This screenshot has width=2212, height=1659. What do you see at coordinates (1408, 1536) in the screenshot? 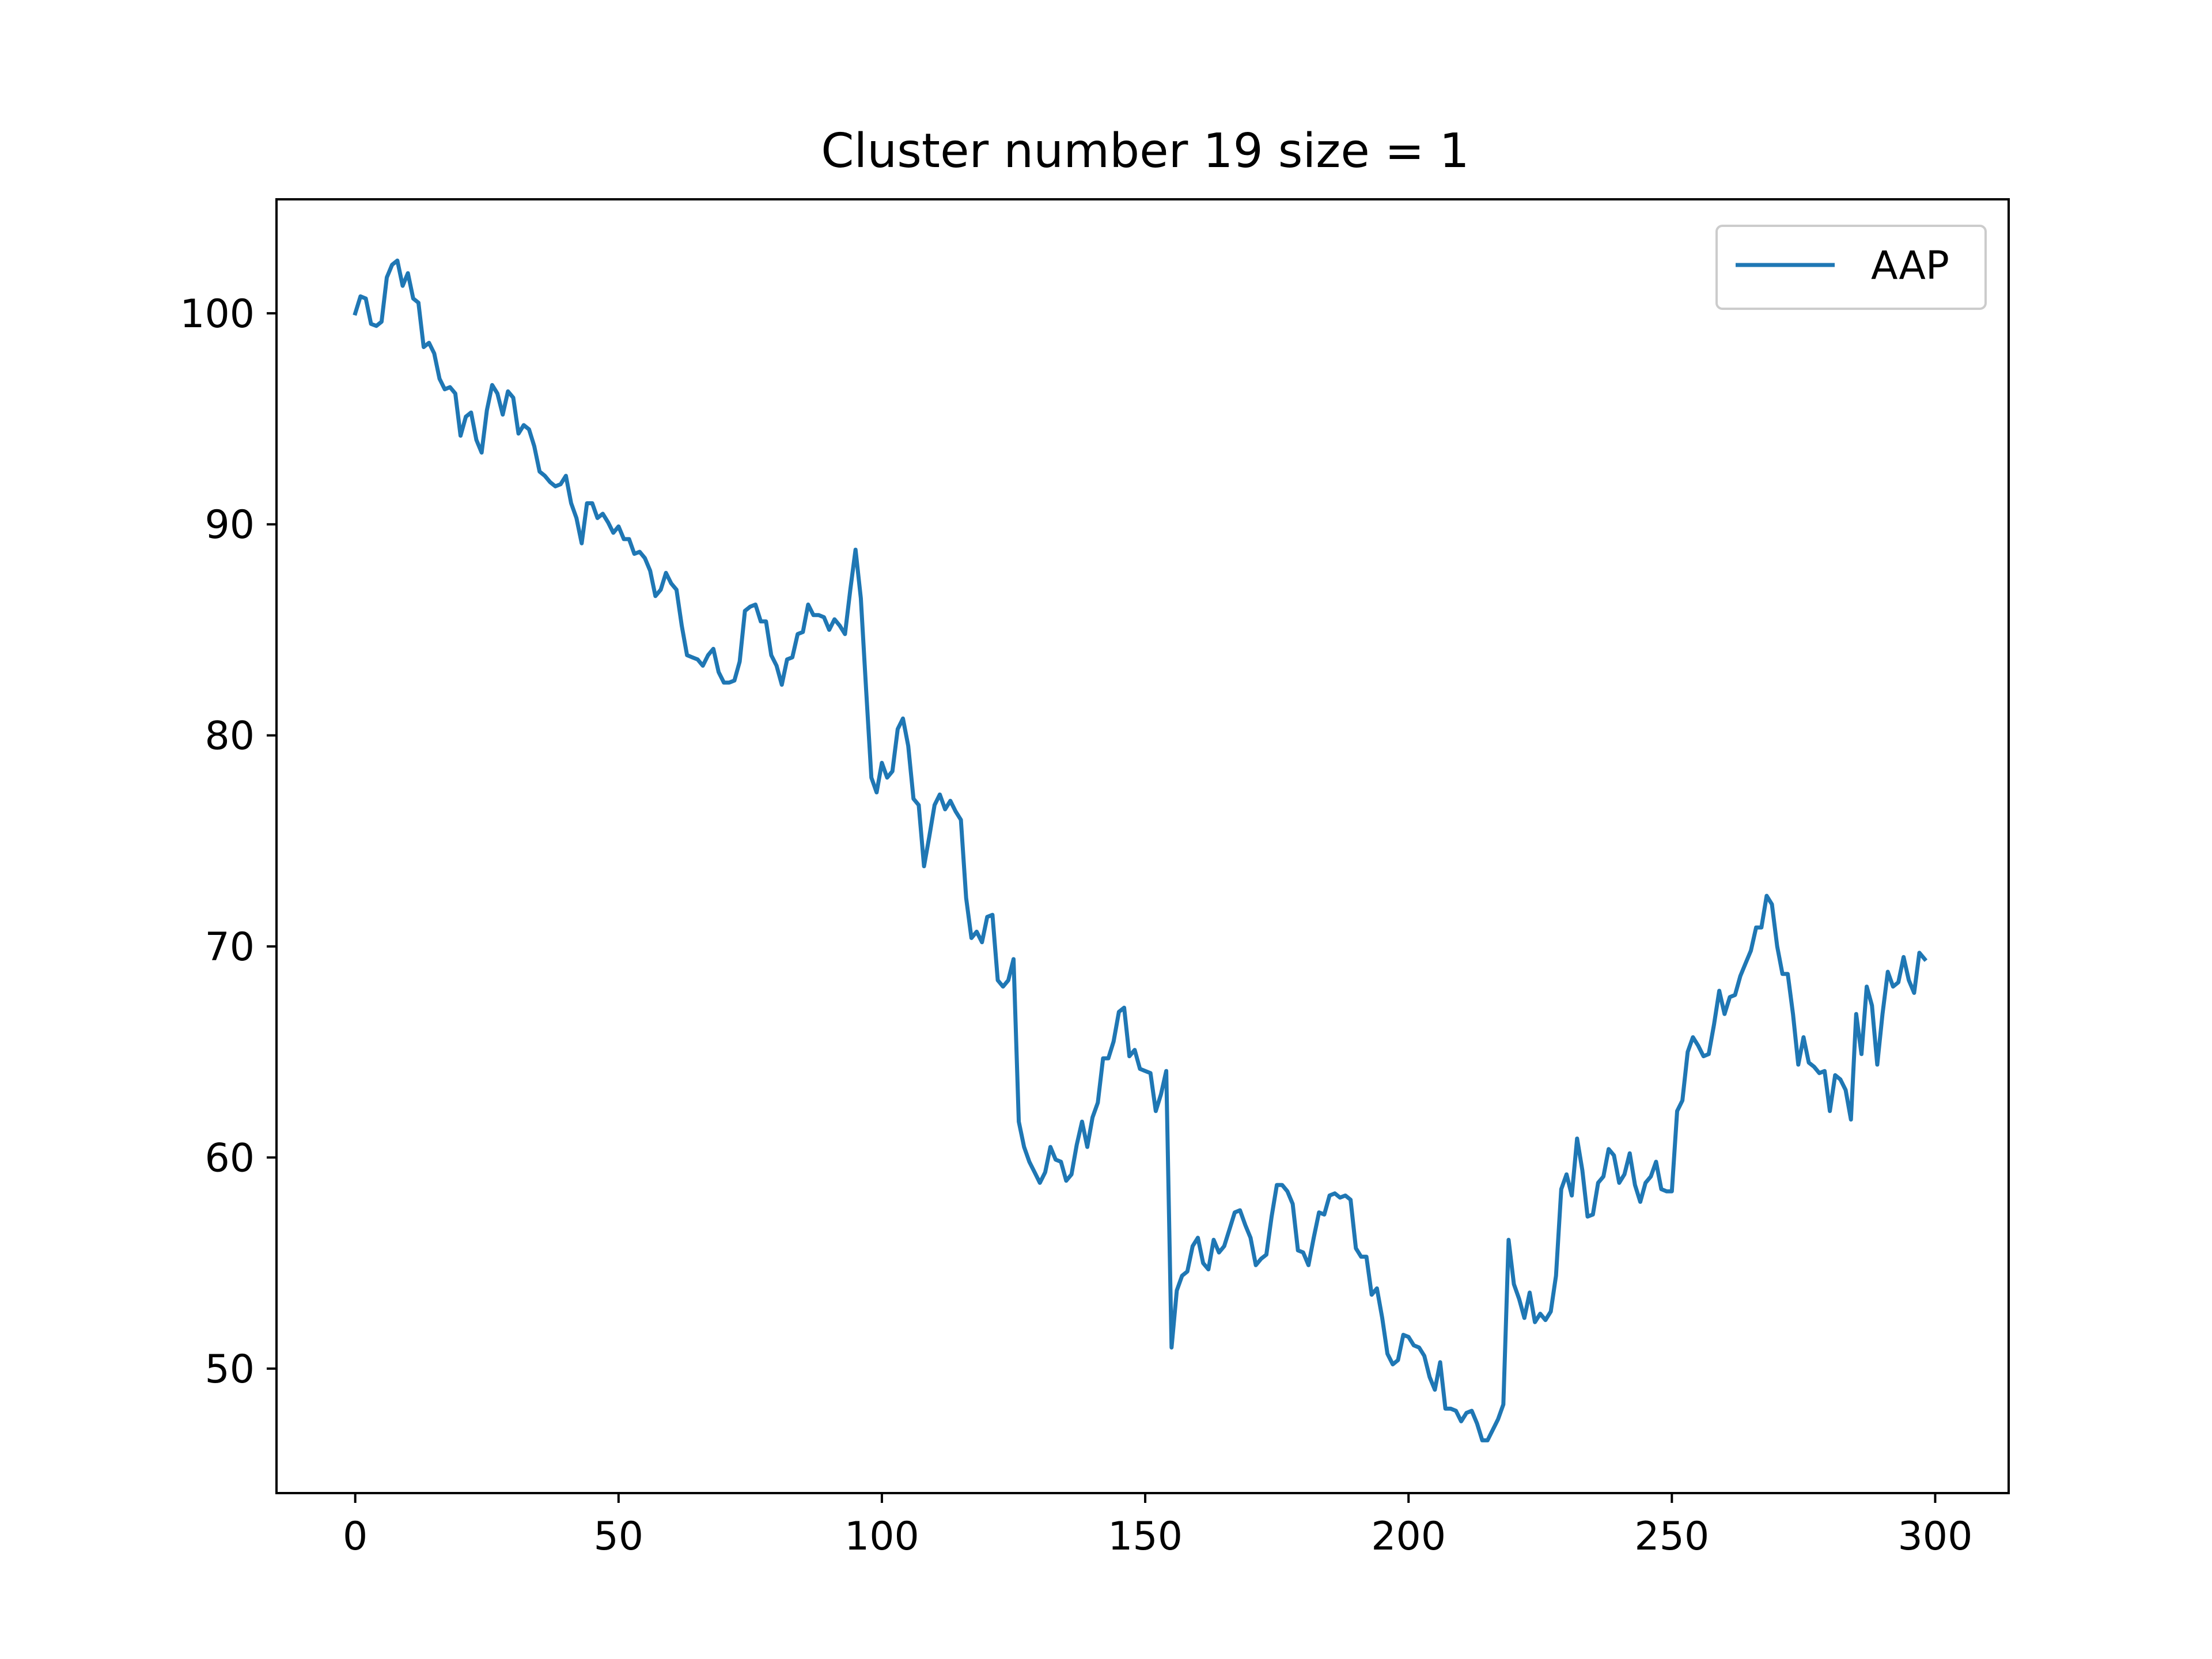
I see `x-tick-label: 200` at bounding box center [1408, 1536].